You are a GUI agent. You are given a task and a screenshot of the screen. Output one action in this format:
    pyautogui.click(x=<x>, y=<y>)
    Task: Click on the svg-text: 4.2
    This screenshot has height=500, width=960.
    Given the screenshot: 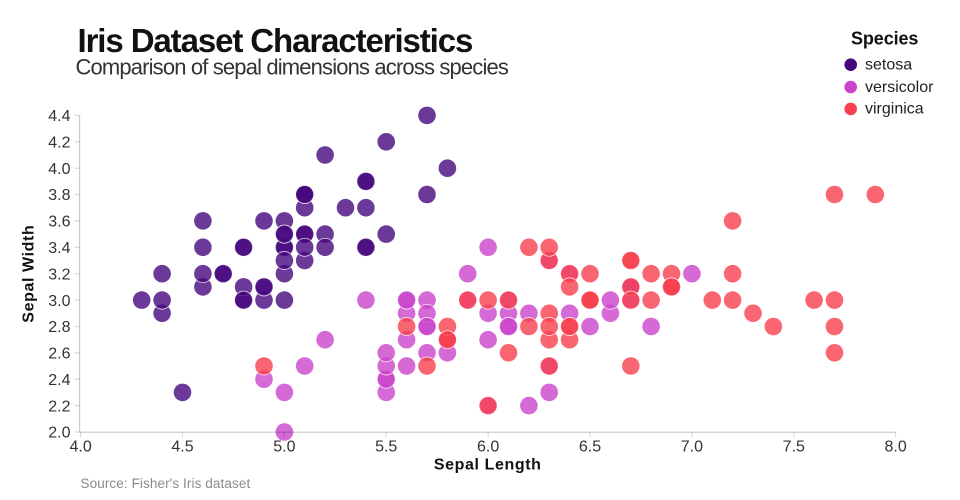 What is the action you would take?
    pyautogui.click(x=59, y=143)
    